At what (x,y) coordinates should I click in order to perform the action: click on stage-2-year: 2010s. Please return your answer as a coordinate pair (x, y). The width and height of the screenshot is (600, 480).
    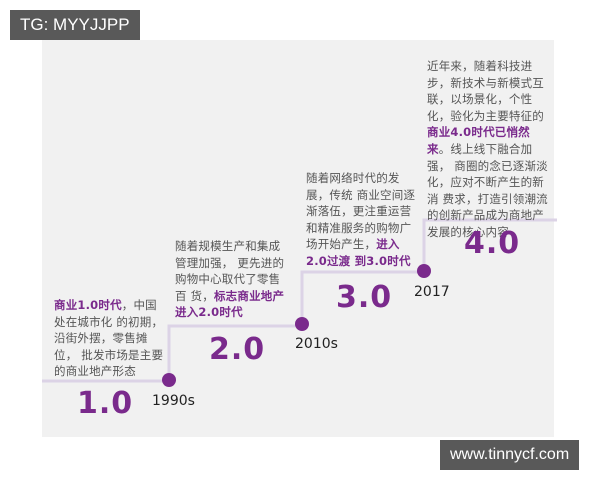
    Looking at the image, I should click on (316, 344).